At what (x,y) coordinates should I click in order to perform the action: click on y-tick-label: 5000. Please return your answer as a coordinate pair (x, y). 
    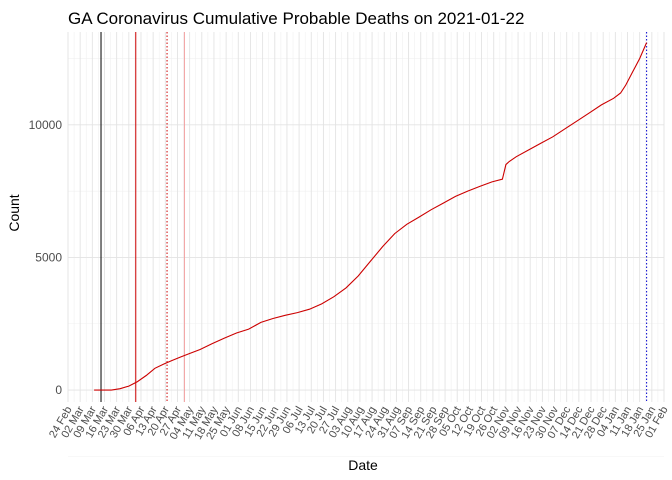
    Looking at the image, I should click on (48, 257).